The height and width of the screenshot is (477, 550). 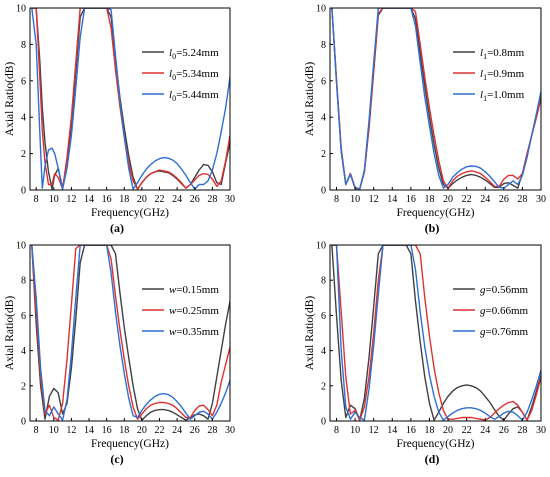 I want to click on legend-entry-2: g=0.66mm, so click(x=504, y=311).